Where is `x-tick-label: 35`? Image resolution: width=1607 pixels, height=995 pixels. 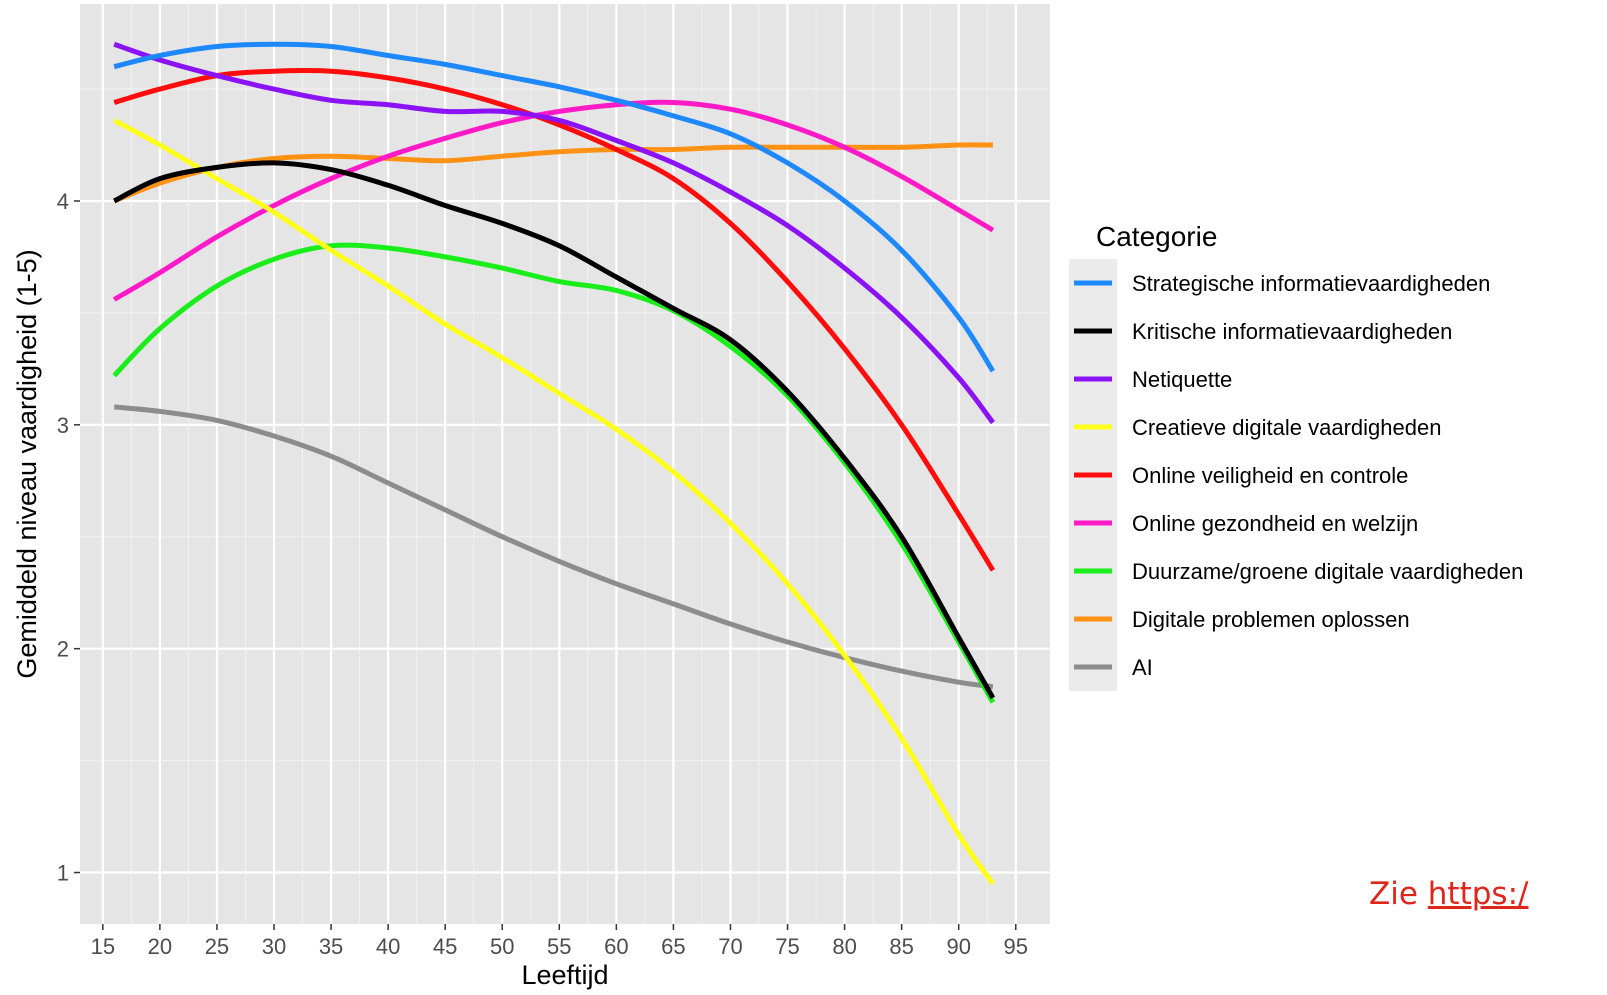 x-tick-label: 35 is located at coordinates (331, 946).